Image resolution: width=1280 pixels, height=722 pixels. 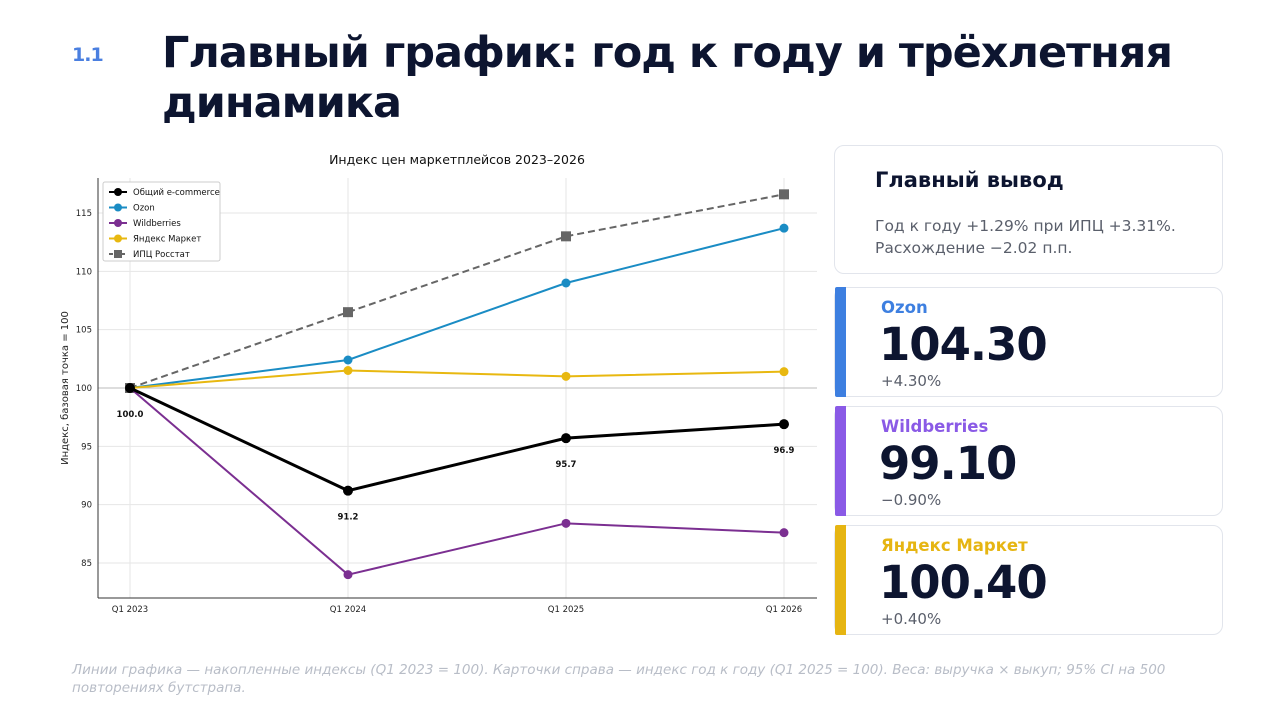 What do you see at coordinates (348, 518) in the screenshot?
I see `data-label: 91.2` at bounding box center [348, 518].